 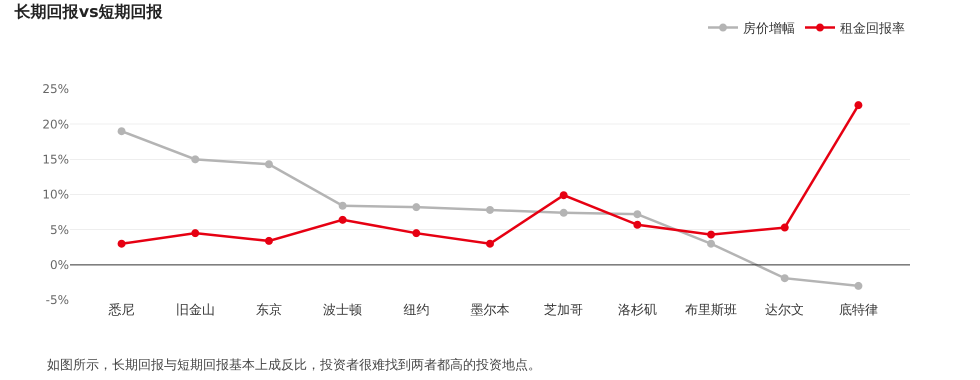 I want to click on x-tick-label: 达尔文, so click(x=784, y=310).